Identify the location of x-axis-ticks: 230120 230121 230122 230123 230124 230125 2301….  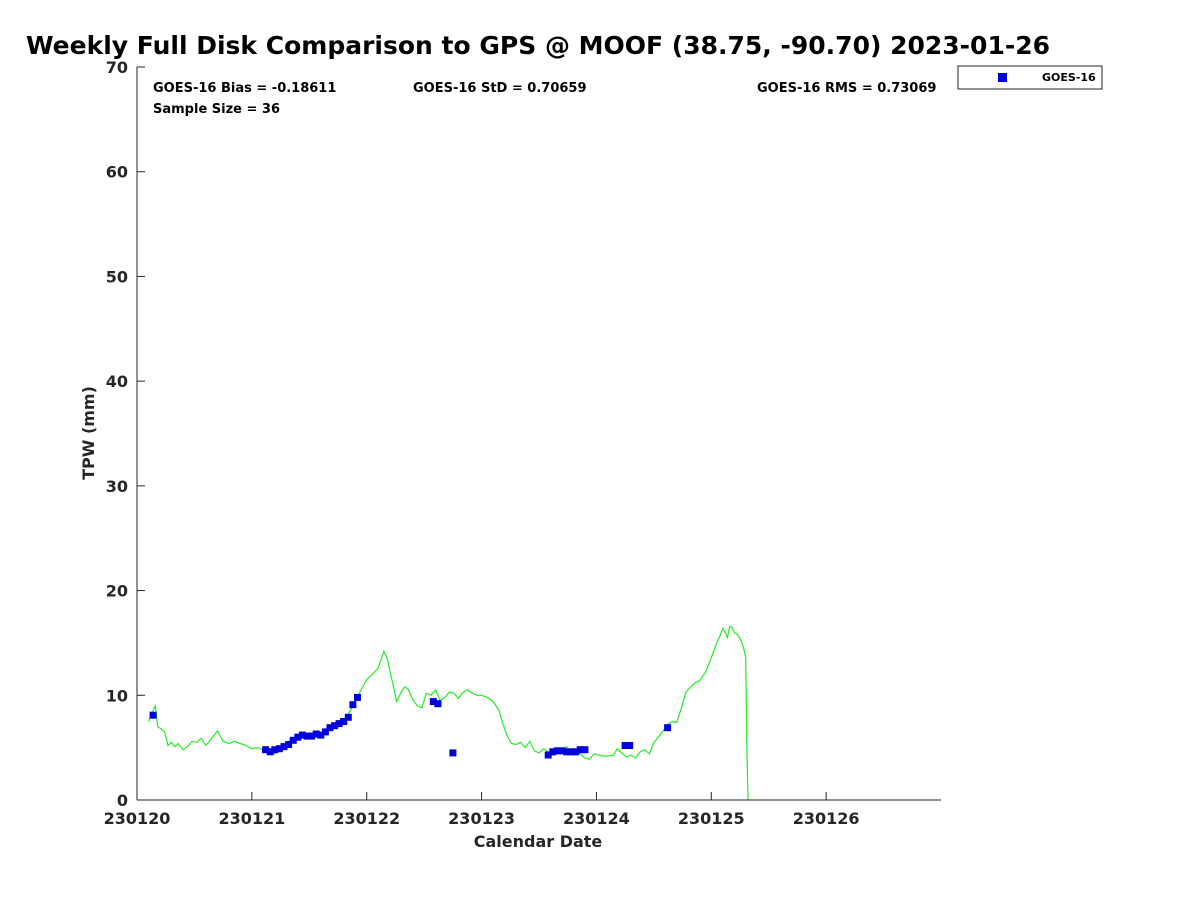
(482, 810).